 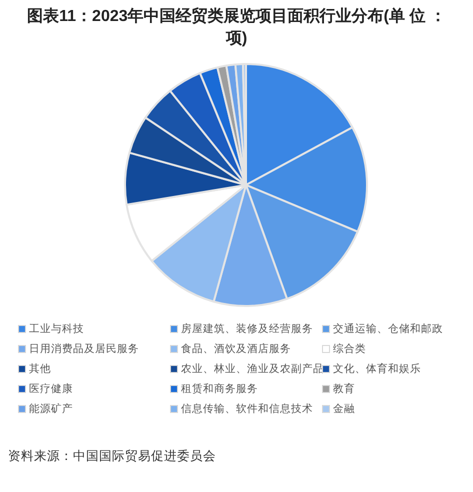 What do you see at coordinates (247, 409) in the screenshot?
I see `legend-label: 信息传输、软件和信息技术` at bounding box center [247, 409].